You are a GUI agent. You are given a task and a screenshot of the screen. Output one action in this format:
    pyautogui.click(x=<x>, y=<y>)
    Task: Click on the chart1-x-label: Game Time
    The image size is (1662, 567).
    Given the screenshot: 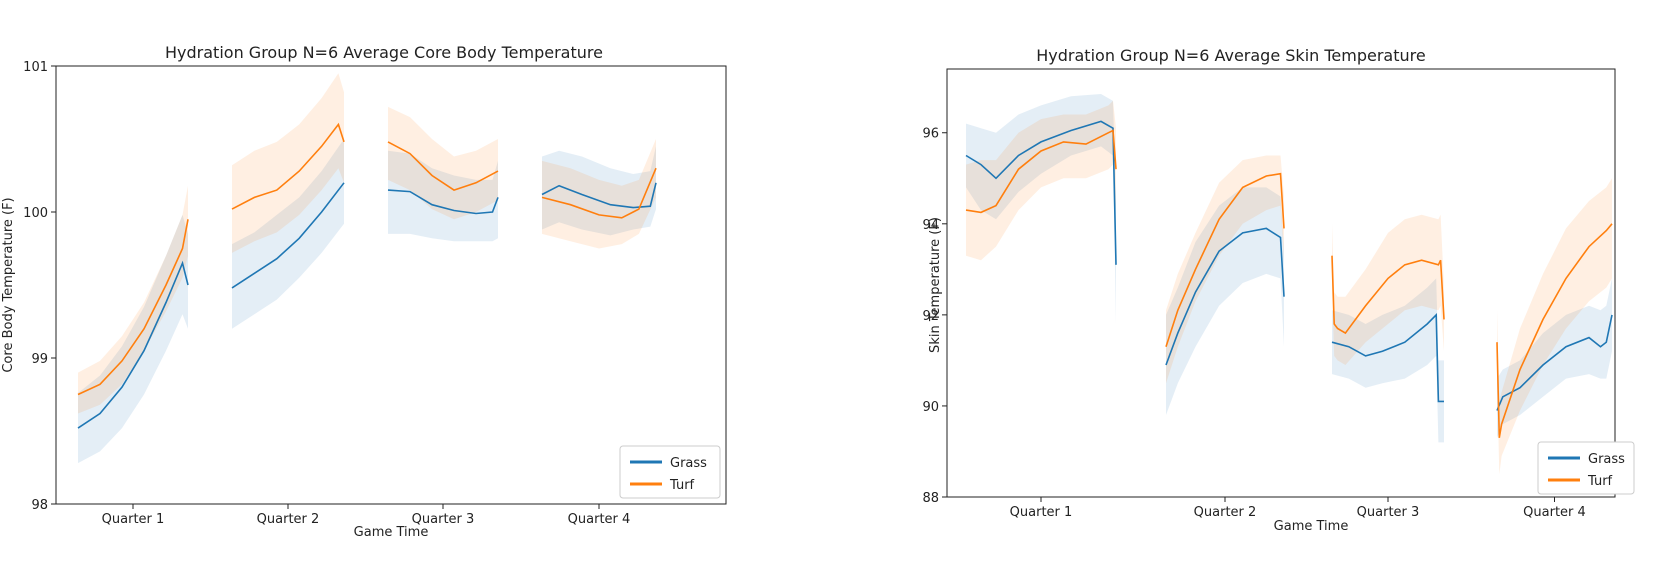 What is the action you would take?
    pyautogui.click(x=391, y=532)
    